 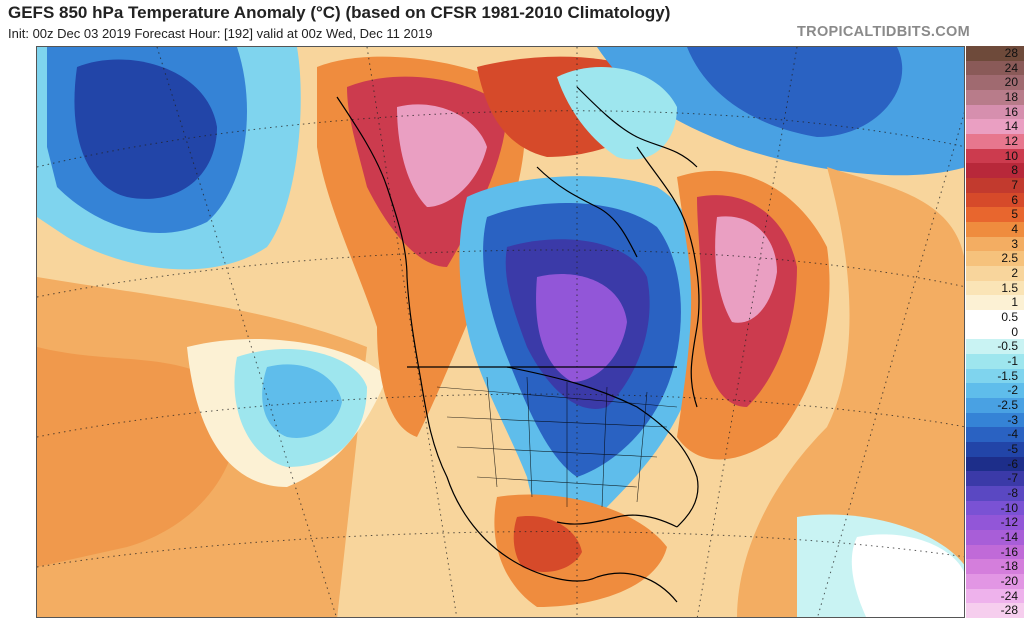 What do you see at coordinates (1014, 214) in the screenshot?
I see `colorbar-label: 5` at bounding box center [1014, 214].